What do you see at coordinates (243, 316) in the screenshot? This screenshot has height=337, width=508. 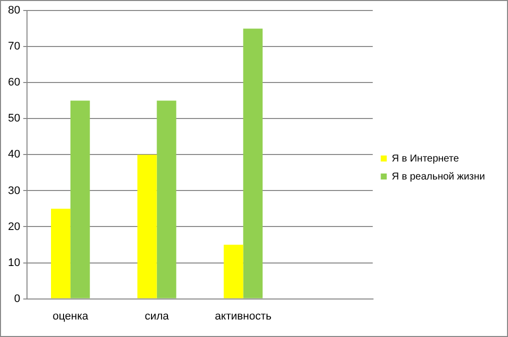 I see `x-tick-label: активность` at bounding box center [243, 316].